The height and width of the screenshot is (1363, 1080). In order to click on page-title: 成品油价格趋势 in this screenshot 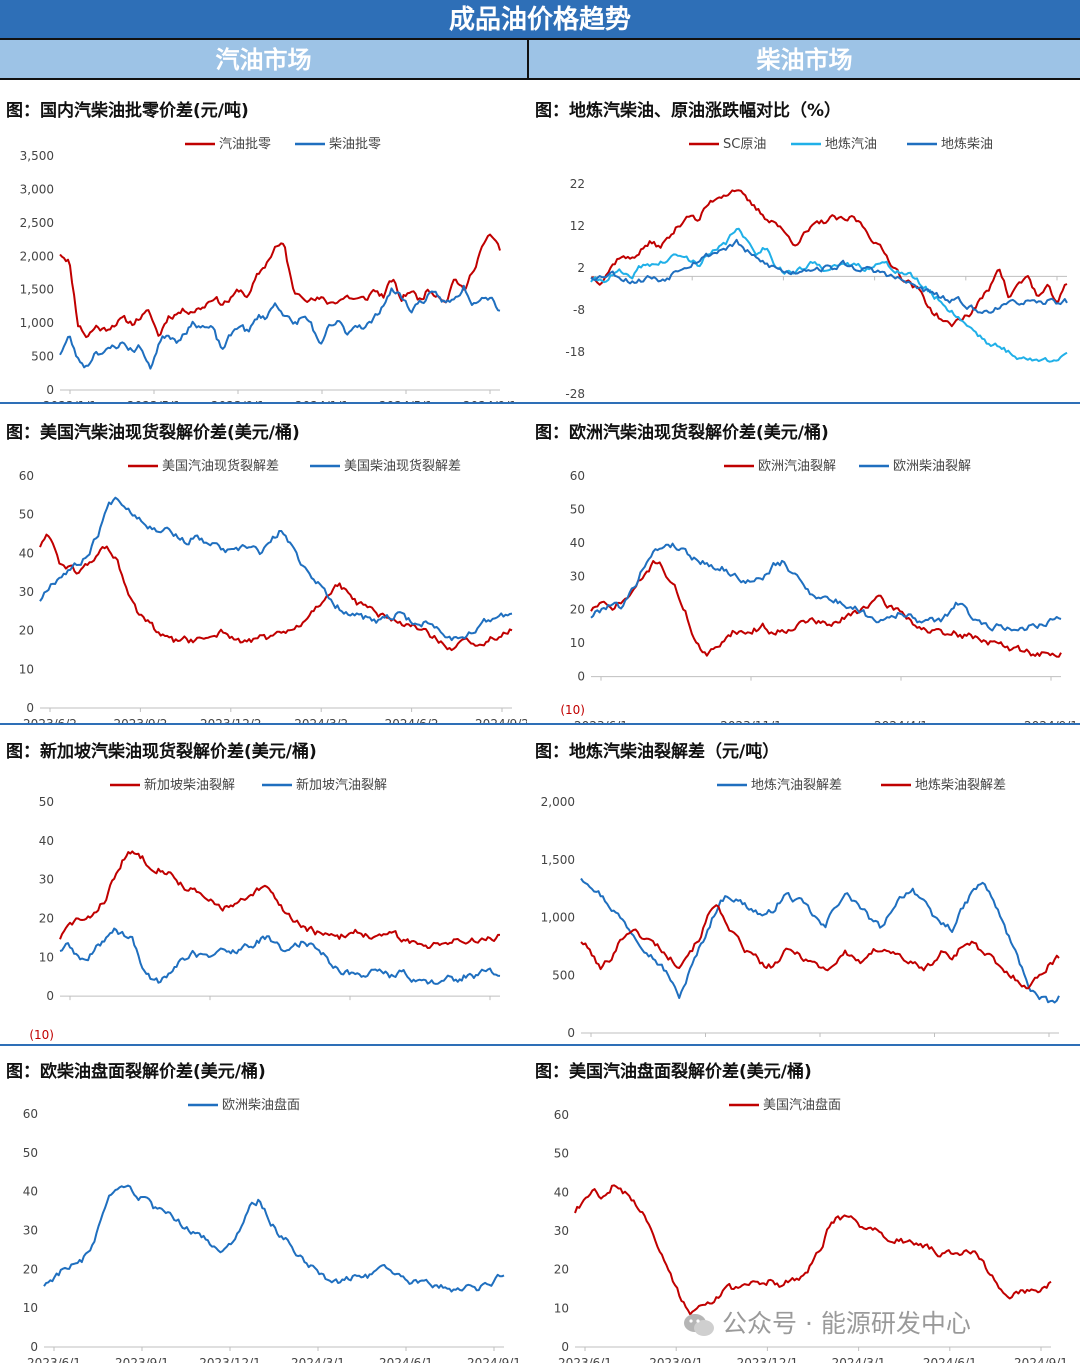, I will do `click(540, 20)`.